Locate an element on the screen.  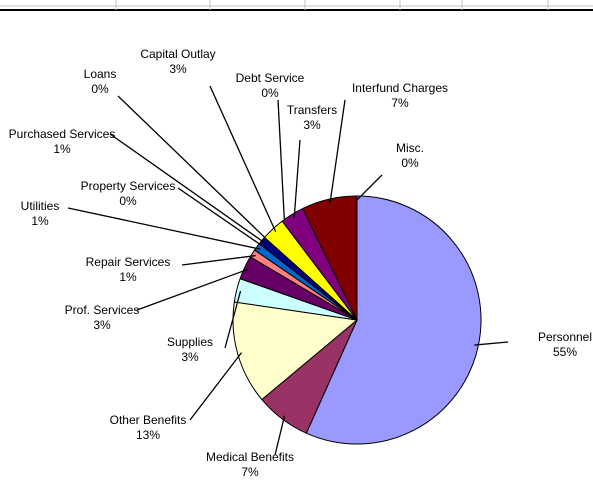
slice-name: Utilities is located at coordinates (40, 206).